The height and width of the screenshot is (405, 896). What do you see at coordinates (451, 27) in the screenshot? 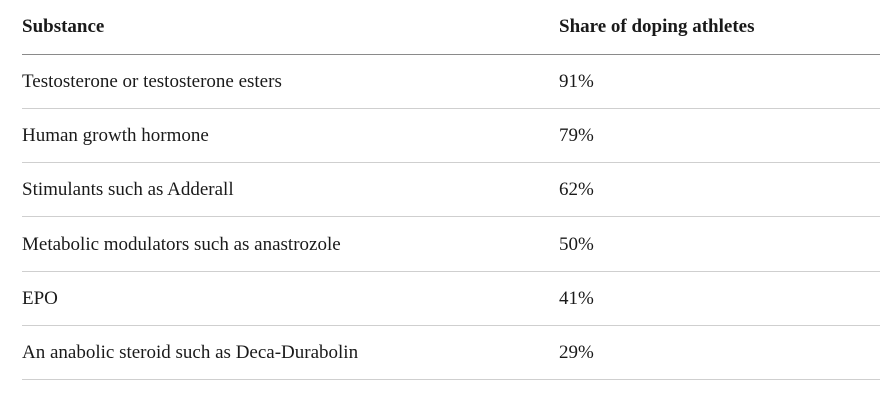
I see `header-row: Substance Share of doping athletes` at bounding box center [451, 27].